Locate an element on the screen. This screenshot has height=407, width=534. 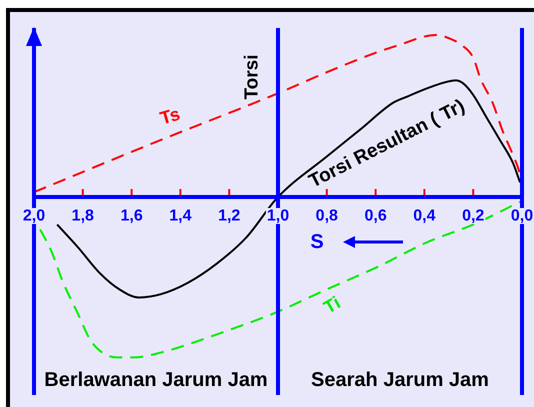
text: Ts is located at coordinates (170, 116).